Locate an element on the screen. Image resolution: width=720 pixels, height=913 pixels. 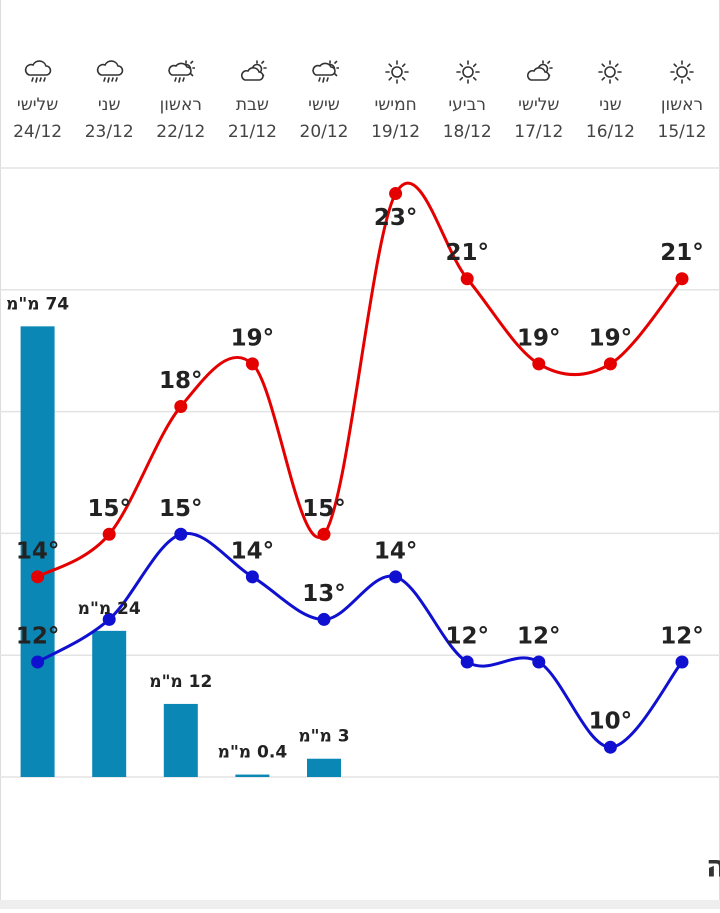
day-name: חמישי is located at coordinates (395, 105).